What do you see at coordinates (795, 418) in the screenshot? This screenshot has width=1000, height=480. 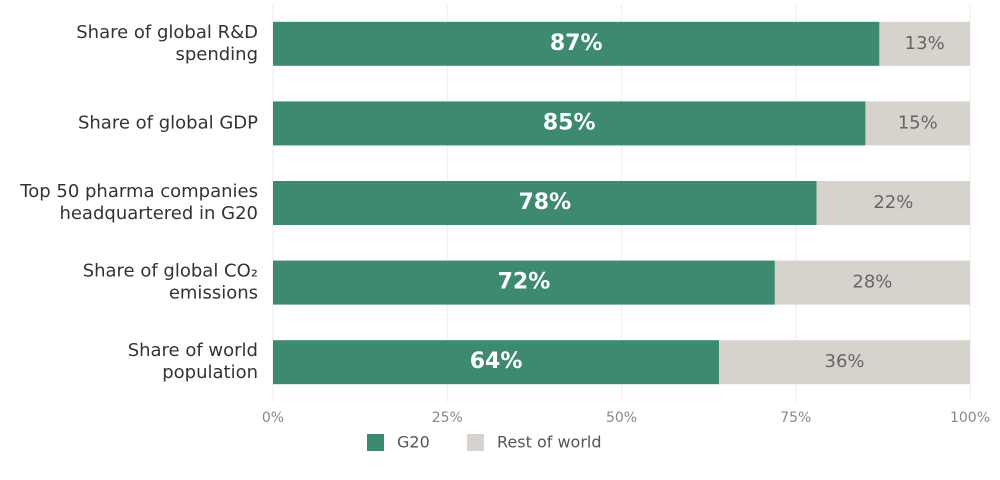 I see `x-tick-label: 75%` at bounding box center [795, 418].